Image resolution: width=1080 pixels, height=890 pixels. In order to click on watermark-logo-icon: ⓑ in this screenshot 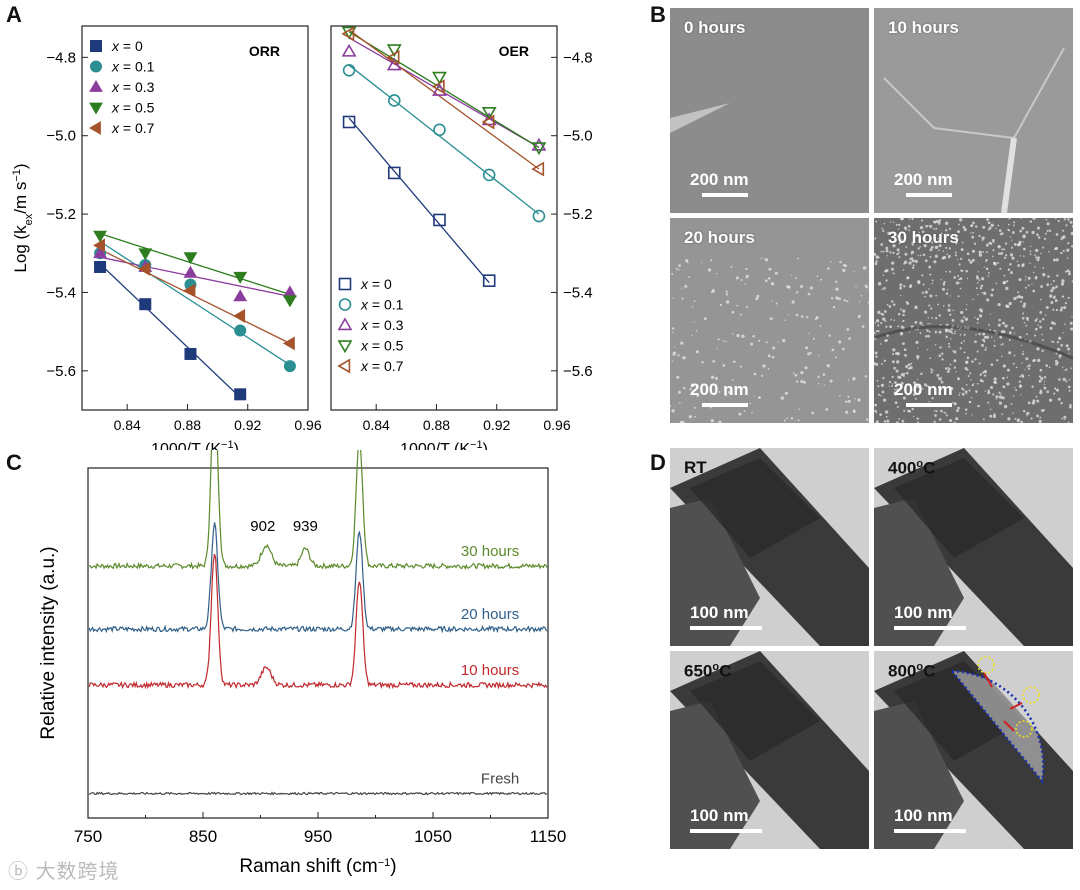, I will do `click(18, 872)`.